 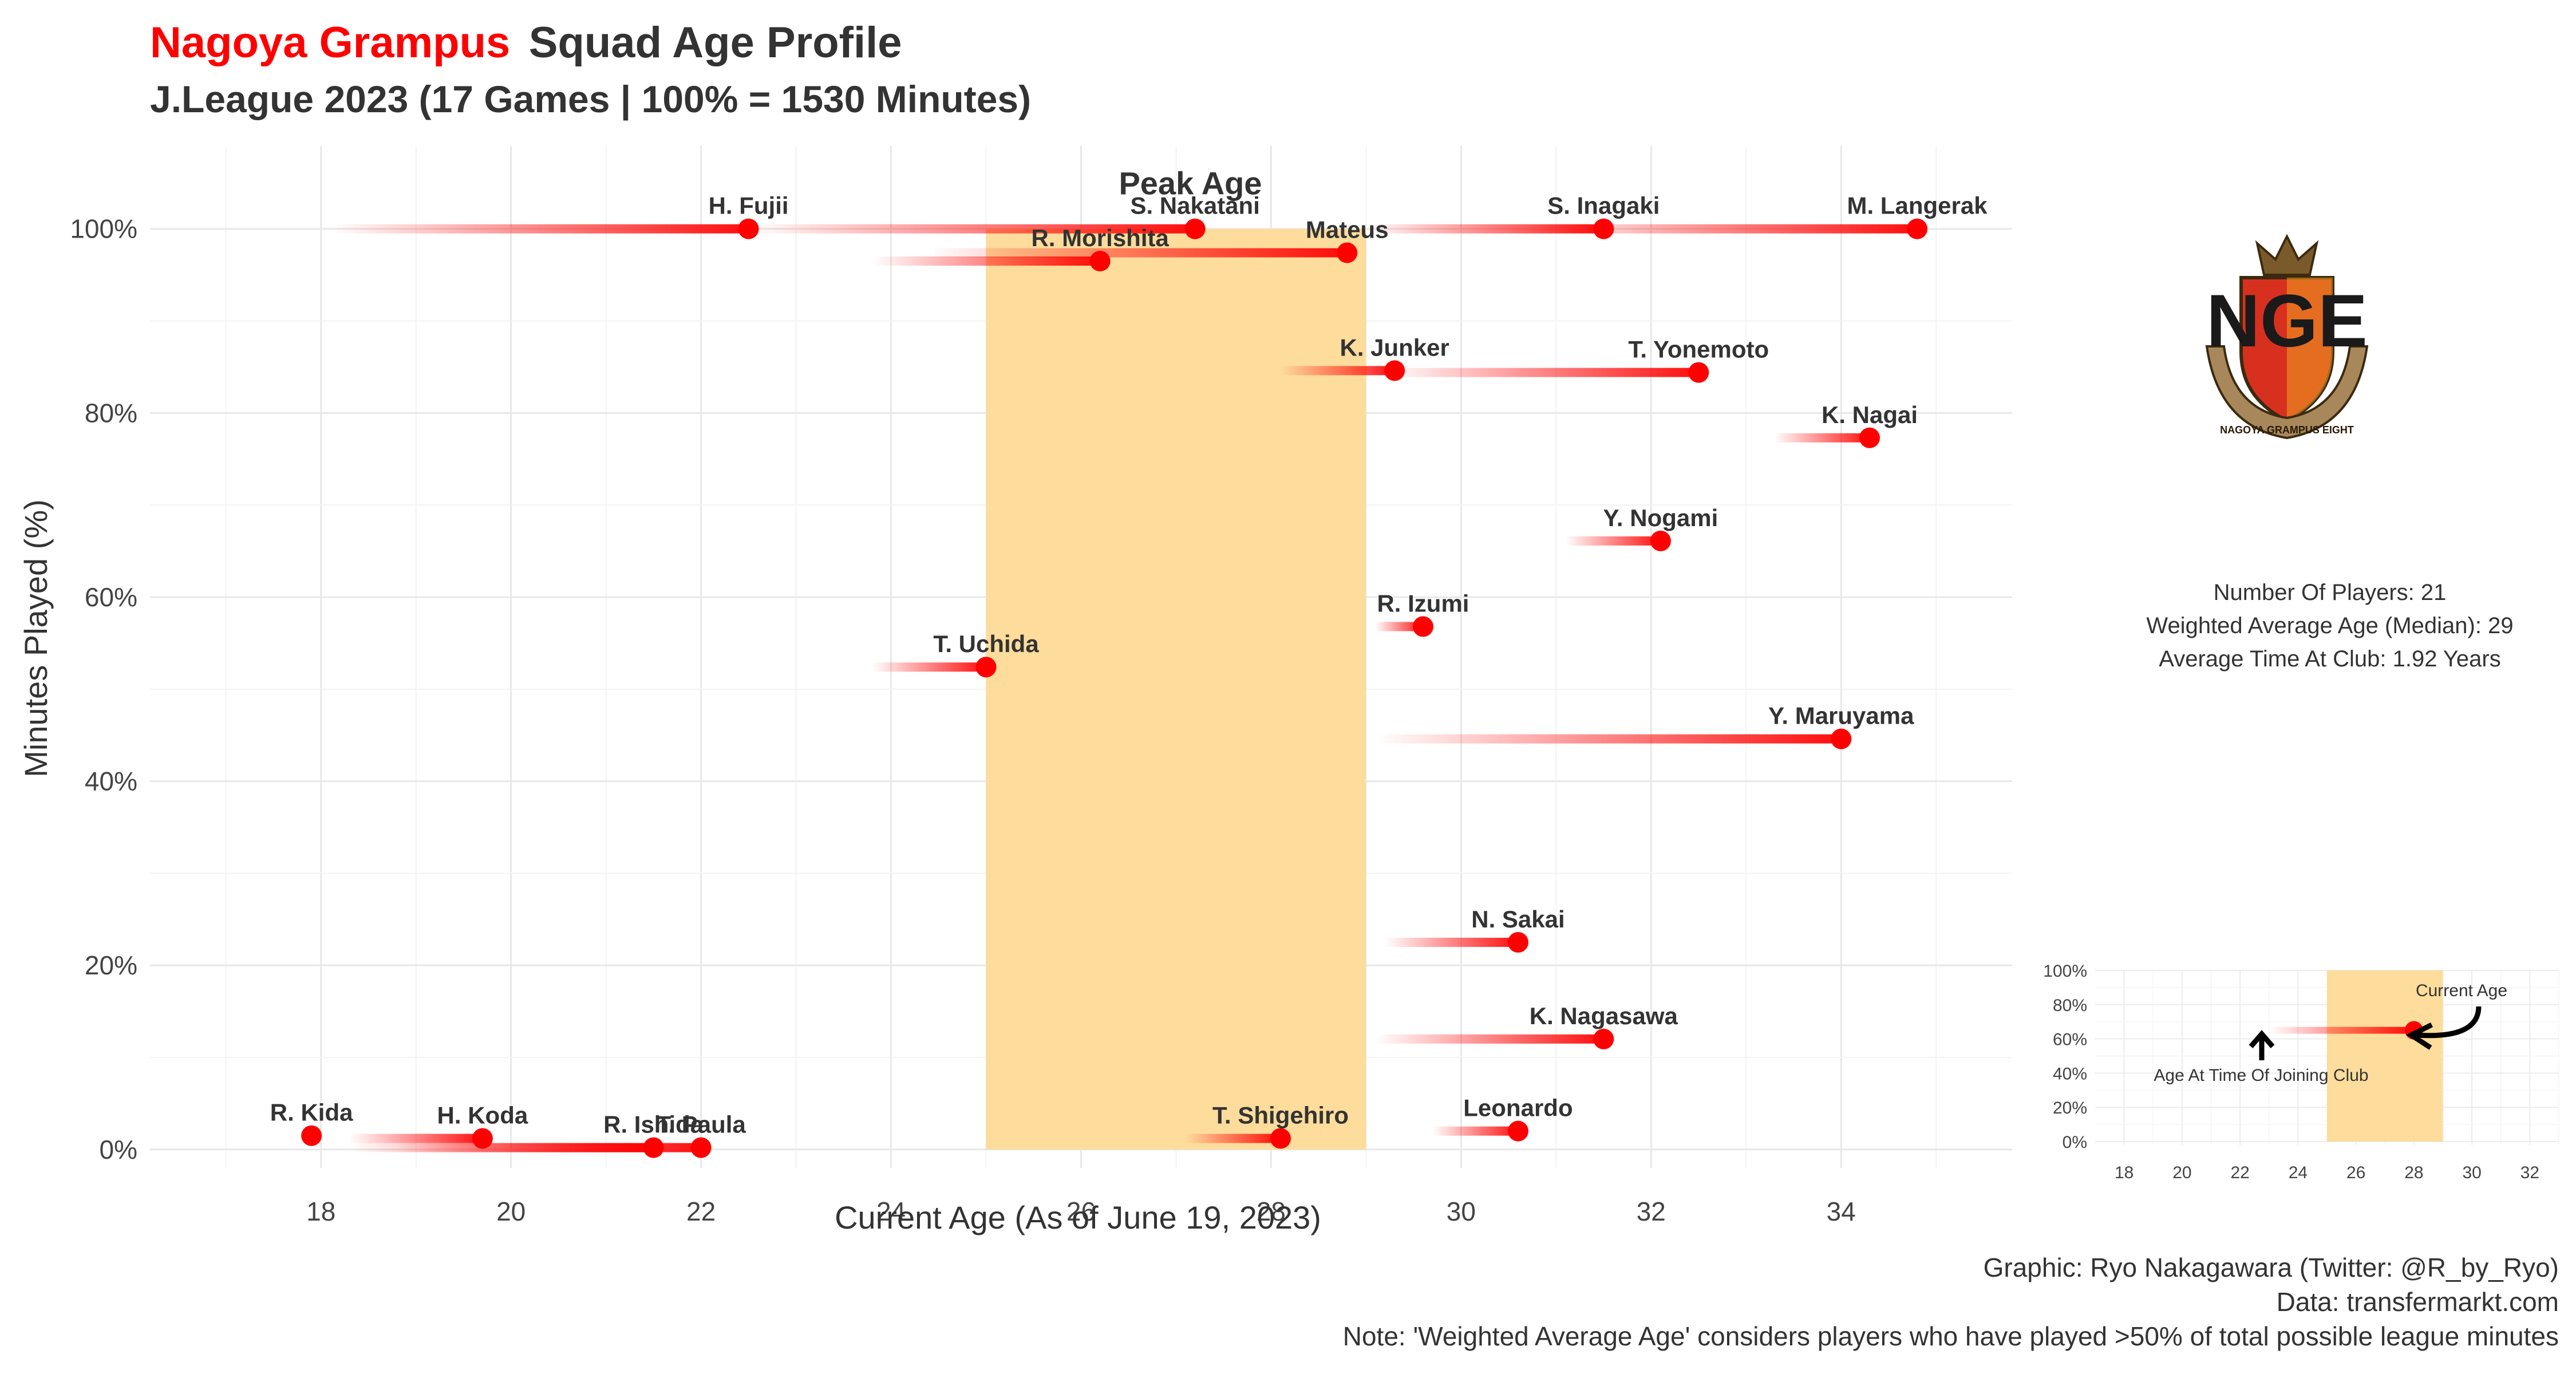 I want to click on player-label: S. Inagaki, so click(x=1603, y=205).